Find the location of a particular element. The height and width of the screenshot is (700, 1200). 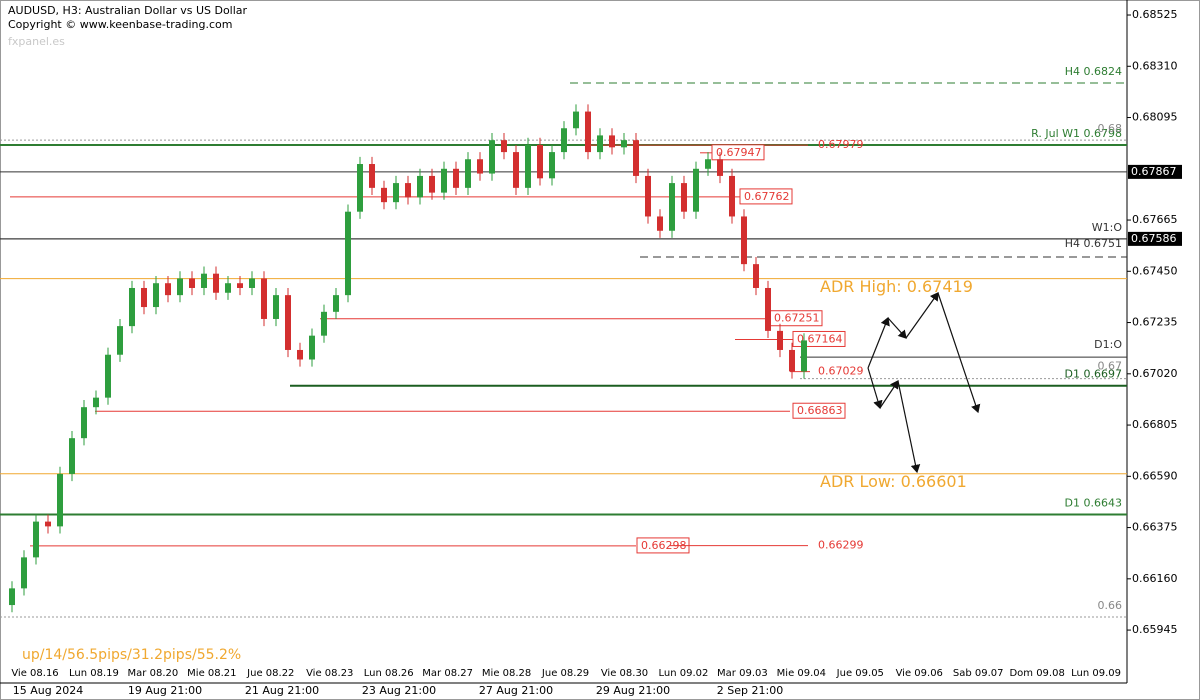

level-label: 0.67 is located at coordinates (1110, 366).